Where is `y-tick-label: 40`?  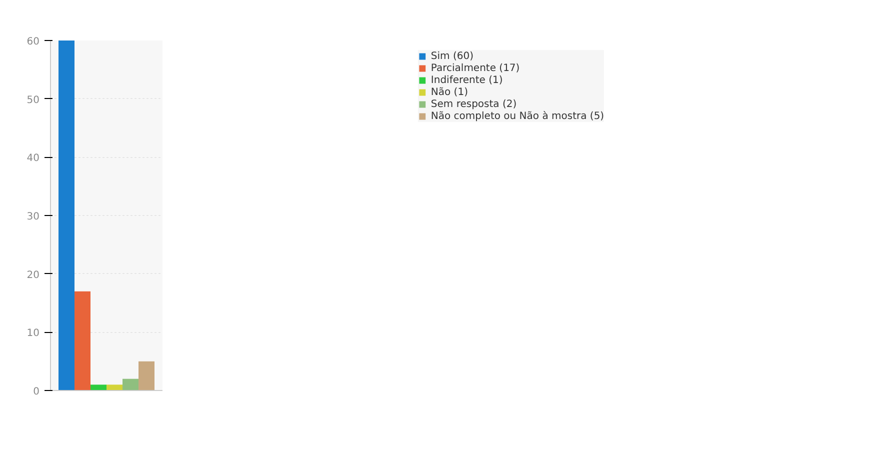
y-tick-label: 40 is located at coordinates (33, 158).